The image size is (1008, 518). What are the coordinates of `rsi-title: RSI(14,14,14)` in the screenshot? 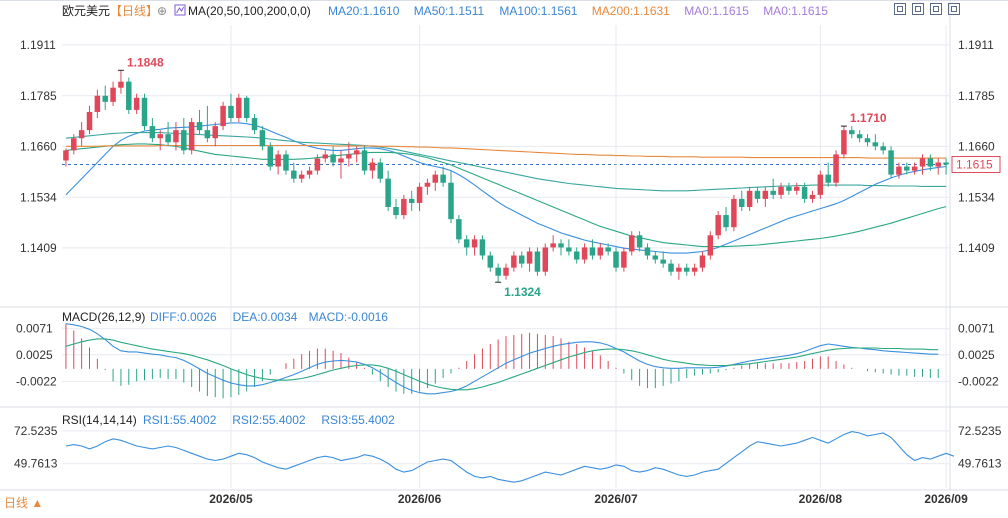 It's located at (99, 420).